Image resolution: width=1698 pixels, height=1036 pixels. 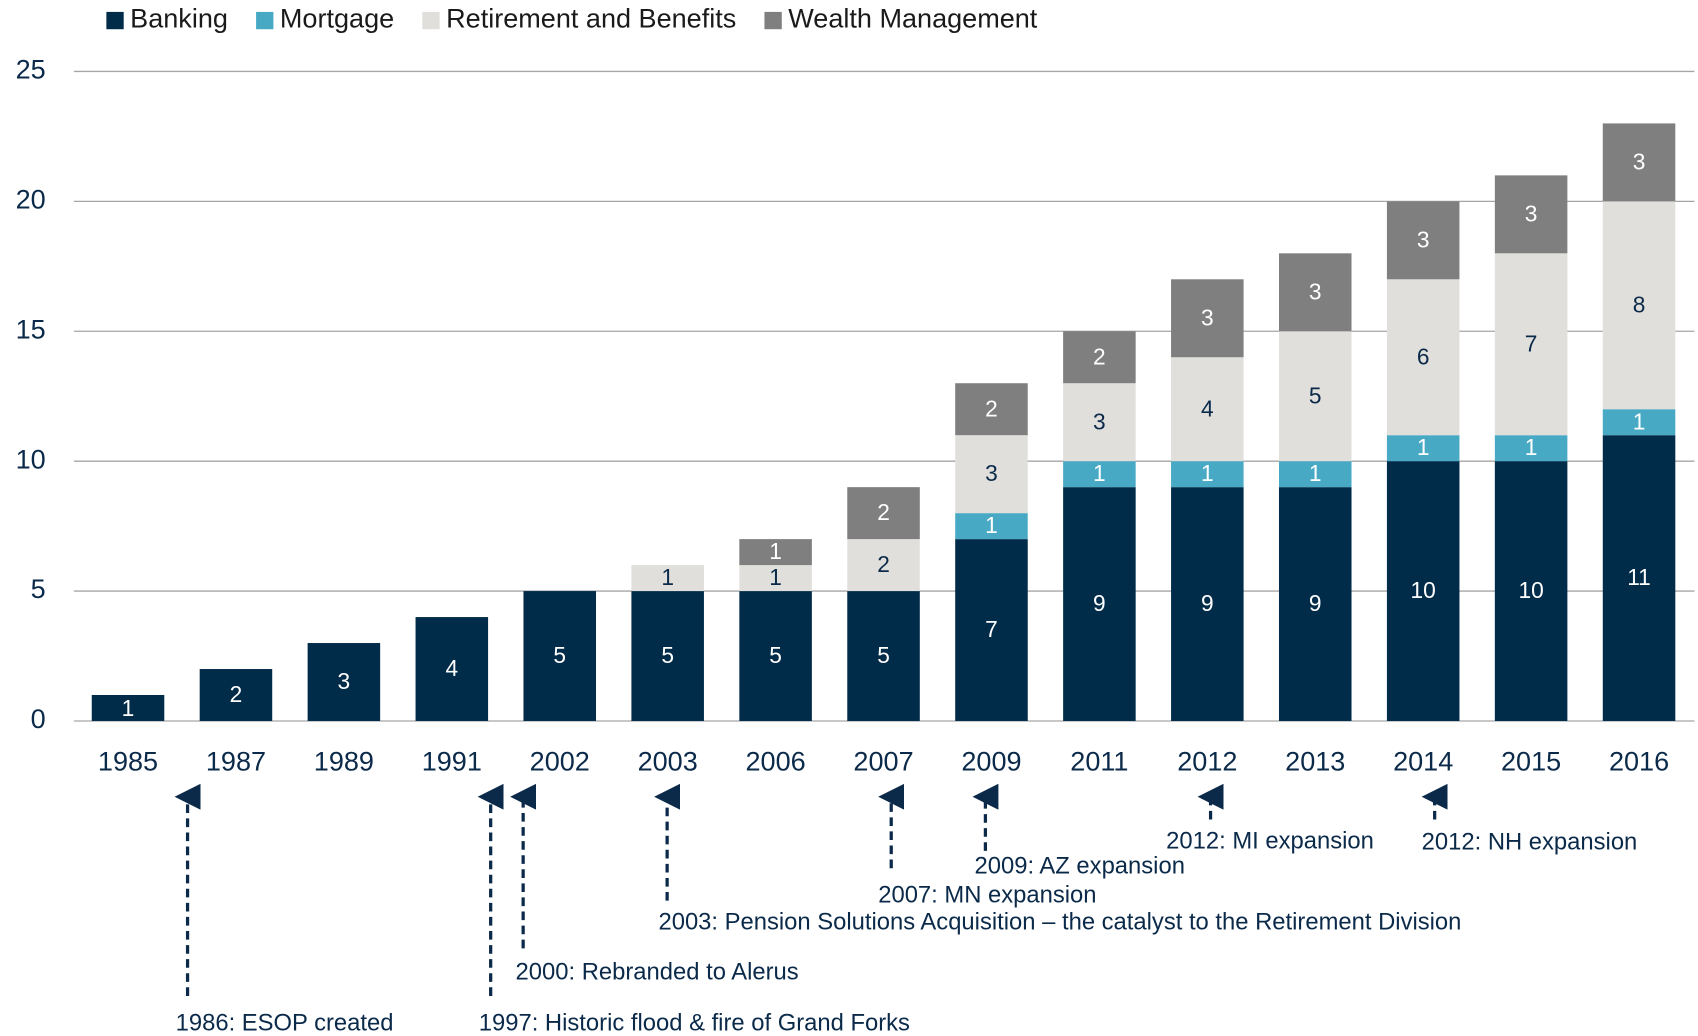 I want to click on x-tick-label: 1987, so click(x=236, y=761).